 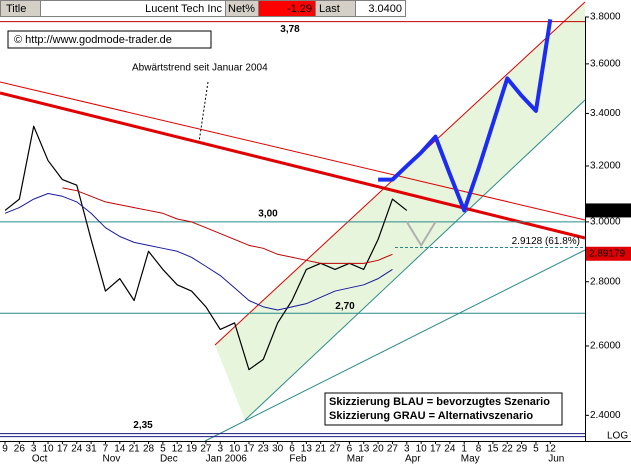 I want to click on x-group-label: Oct, so click(x=40, y=459).